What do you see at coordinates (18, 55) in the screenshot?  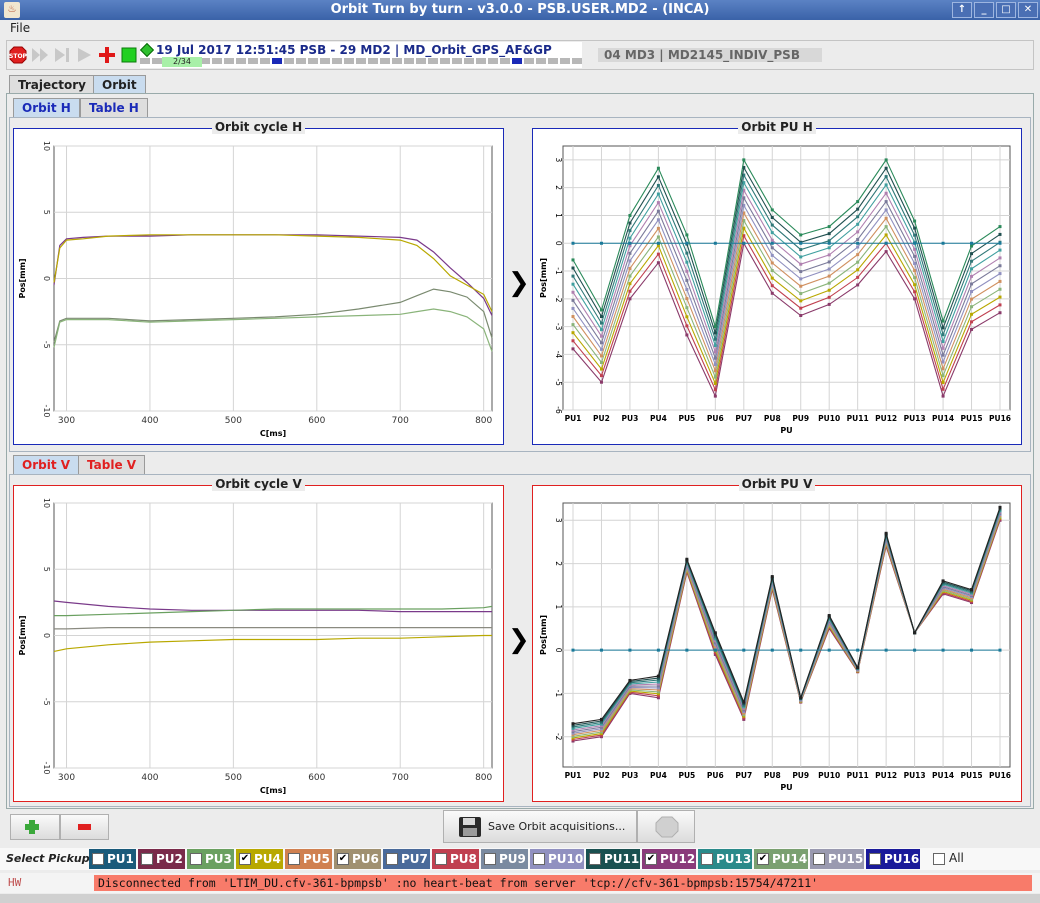 I see `stop-icon: STOP` at bounding box center [18, 55].